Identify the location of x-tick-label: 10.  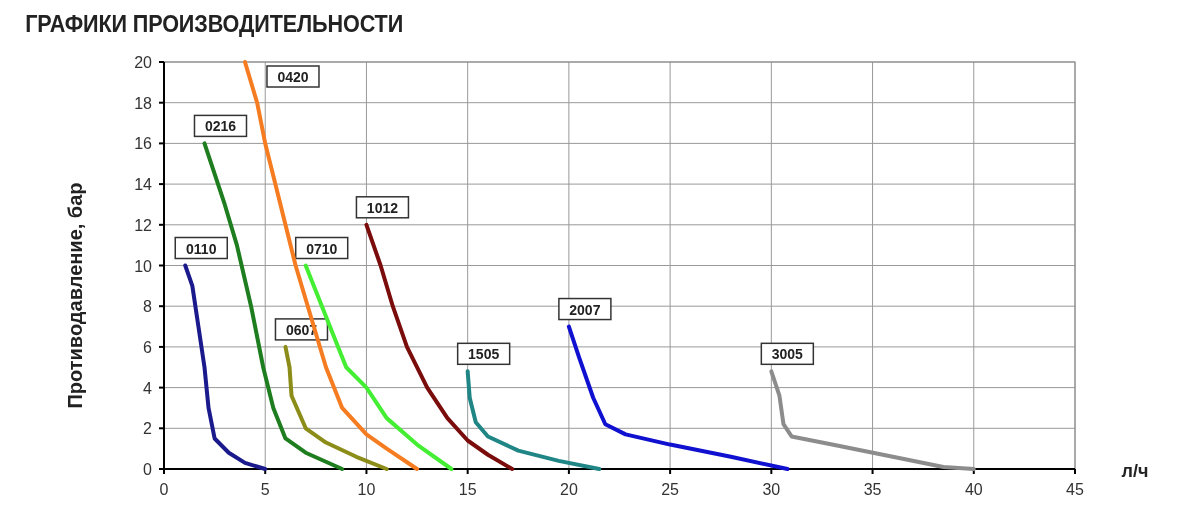
(366, 489).